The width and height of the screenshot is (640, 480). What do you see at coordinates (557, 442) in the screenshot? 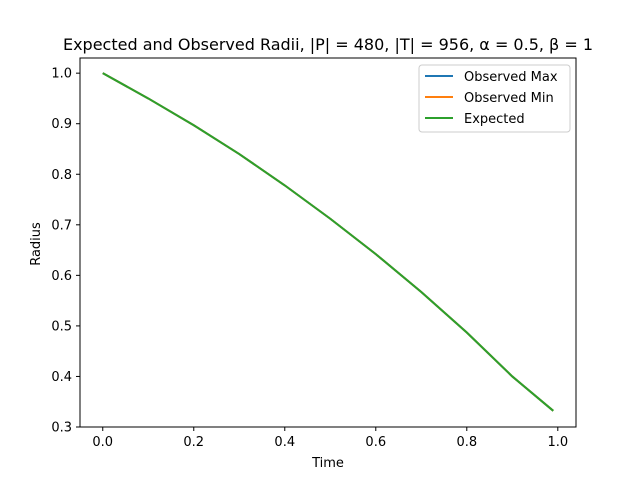
I see `x-tick-label: 1.0` at bounding box center [557, 442].